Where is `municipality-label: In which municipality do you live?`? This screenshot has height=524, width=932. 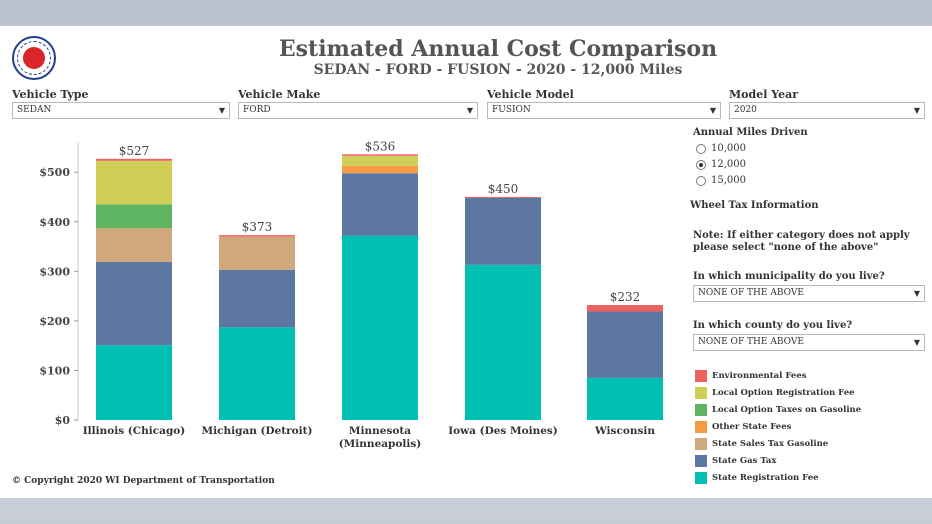
municipality-label: In which municipality do you live? is located at coordinates (789, 276).